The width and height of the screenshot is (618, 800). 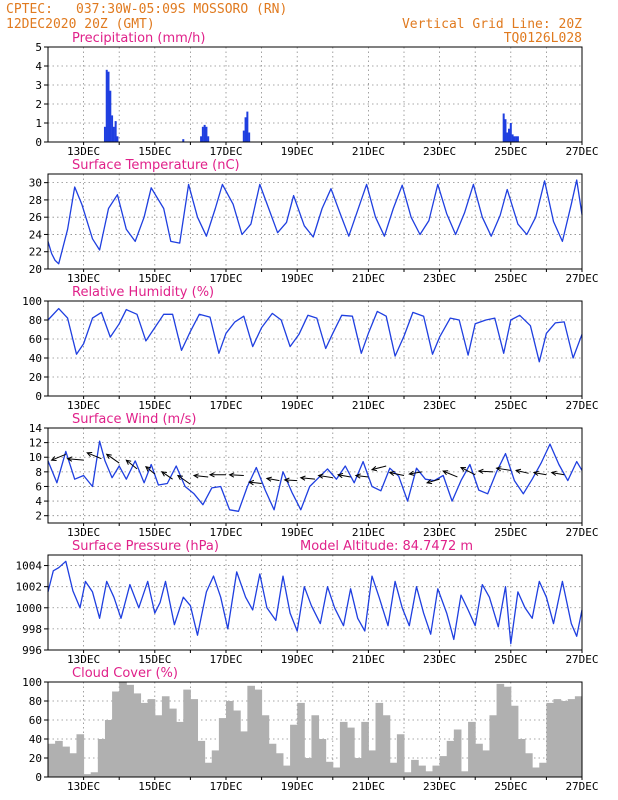 What do you see at coordinates (35, 339) in the screenshot?
I see `y-tick-label: 60` at bounding box center [35, 339].